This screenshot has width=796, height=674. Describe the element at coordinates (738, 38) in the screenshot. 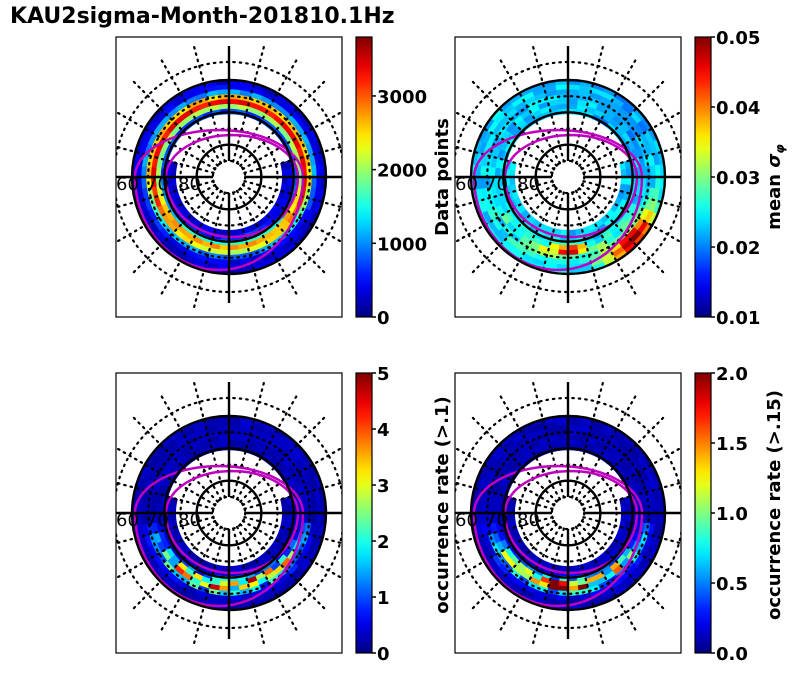

I see `colorbar-tick-label: 0.05` at that location.